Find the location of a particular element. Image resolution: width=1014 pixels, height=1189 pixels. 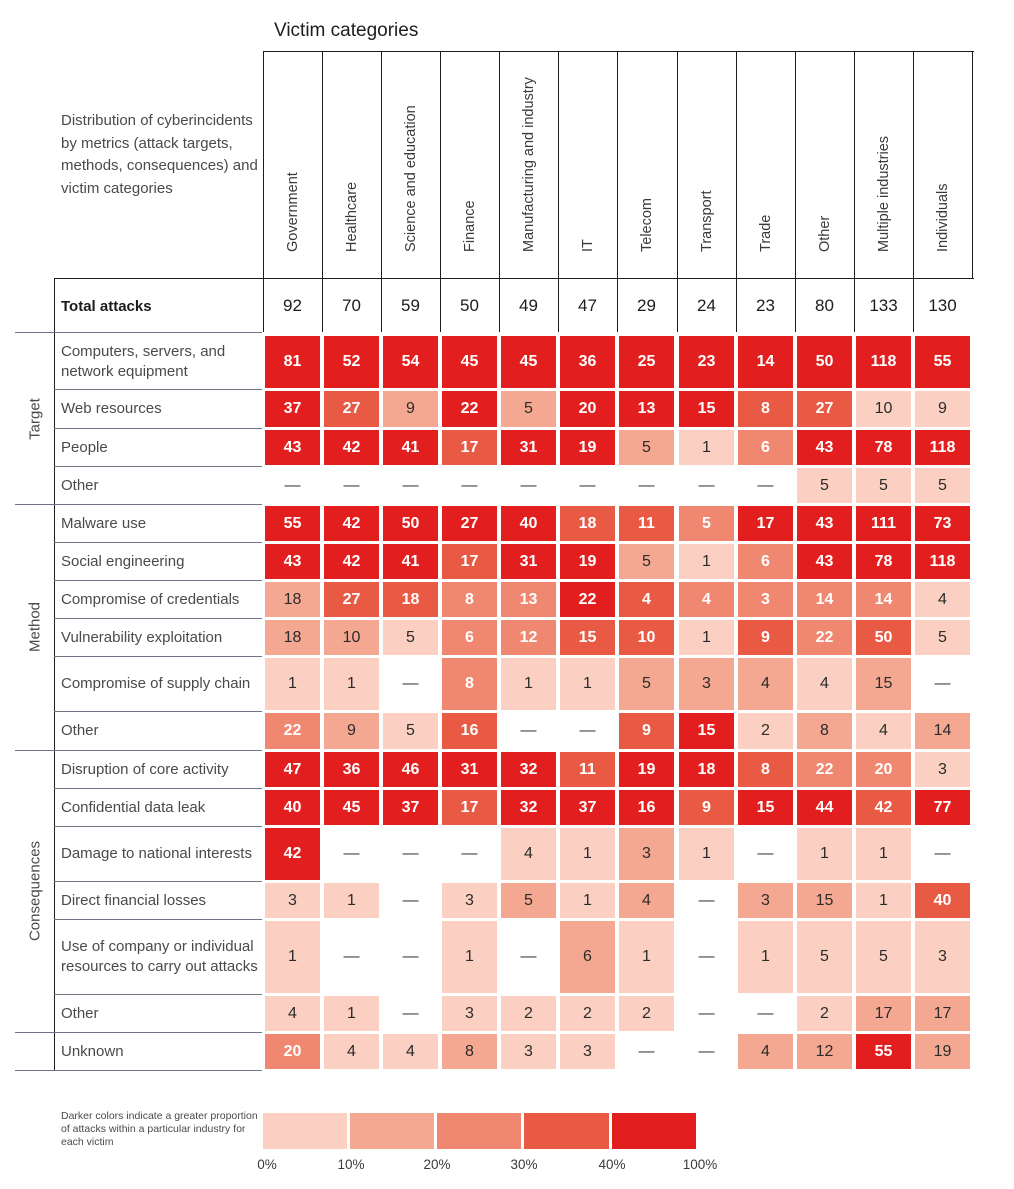

heatmap-cell: 32 is located at coordinates (528, 769).